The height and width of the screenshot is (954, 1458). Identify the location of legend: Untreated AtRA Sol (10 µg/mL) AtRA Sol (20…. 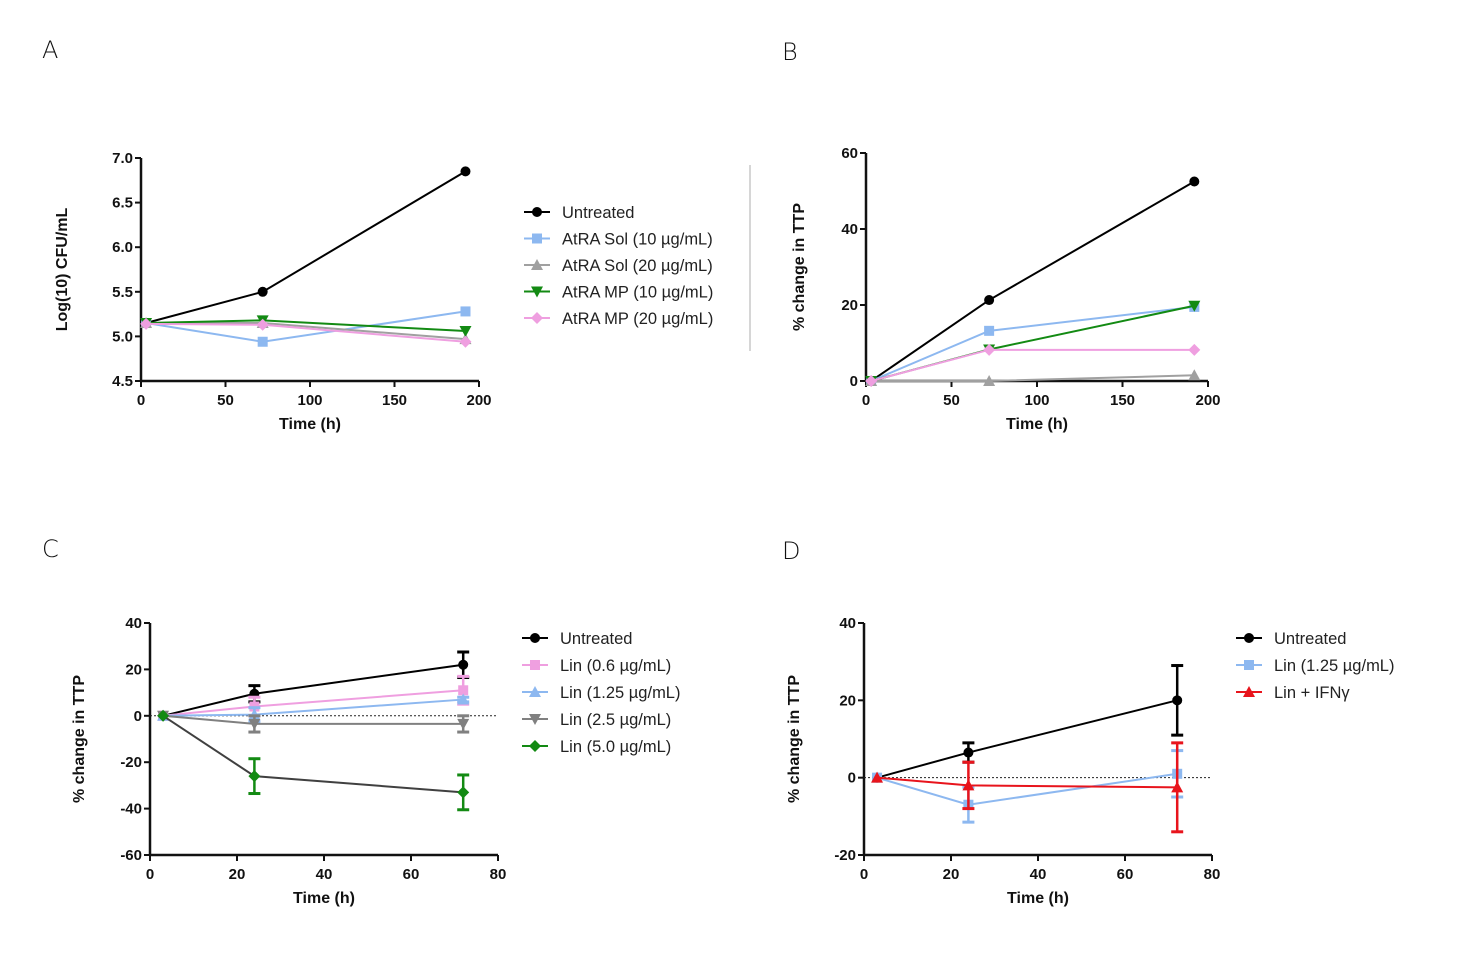
(618, 266).